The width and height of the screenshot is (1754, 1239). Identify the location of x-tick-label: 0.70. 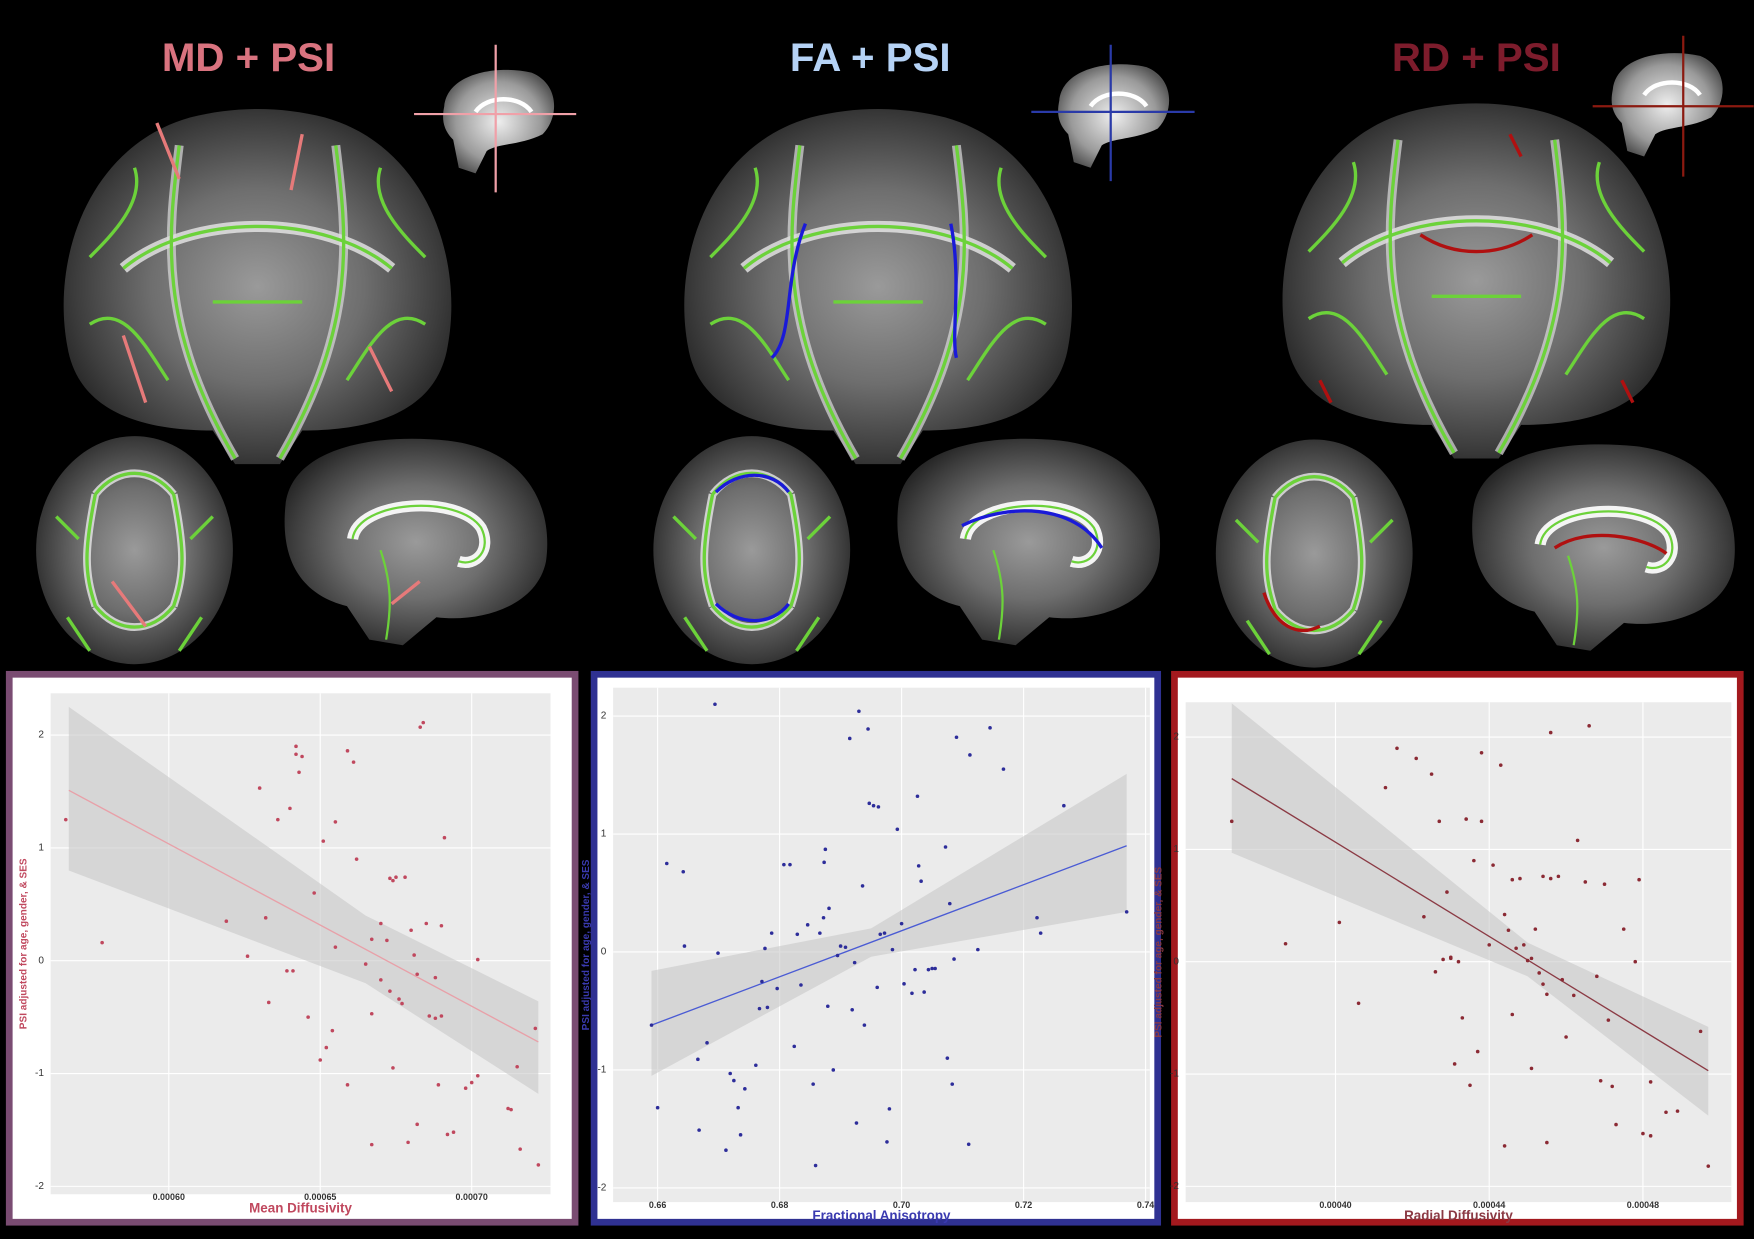
(901, 1205).